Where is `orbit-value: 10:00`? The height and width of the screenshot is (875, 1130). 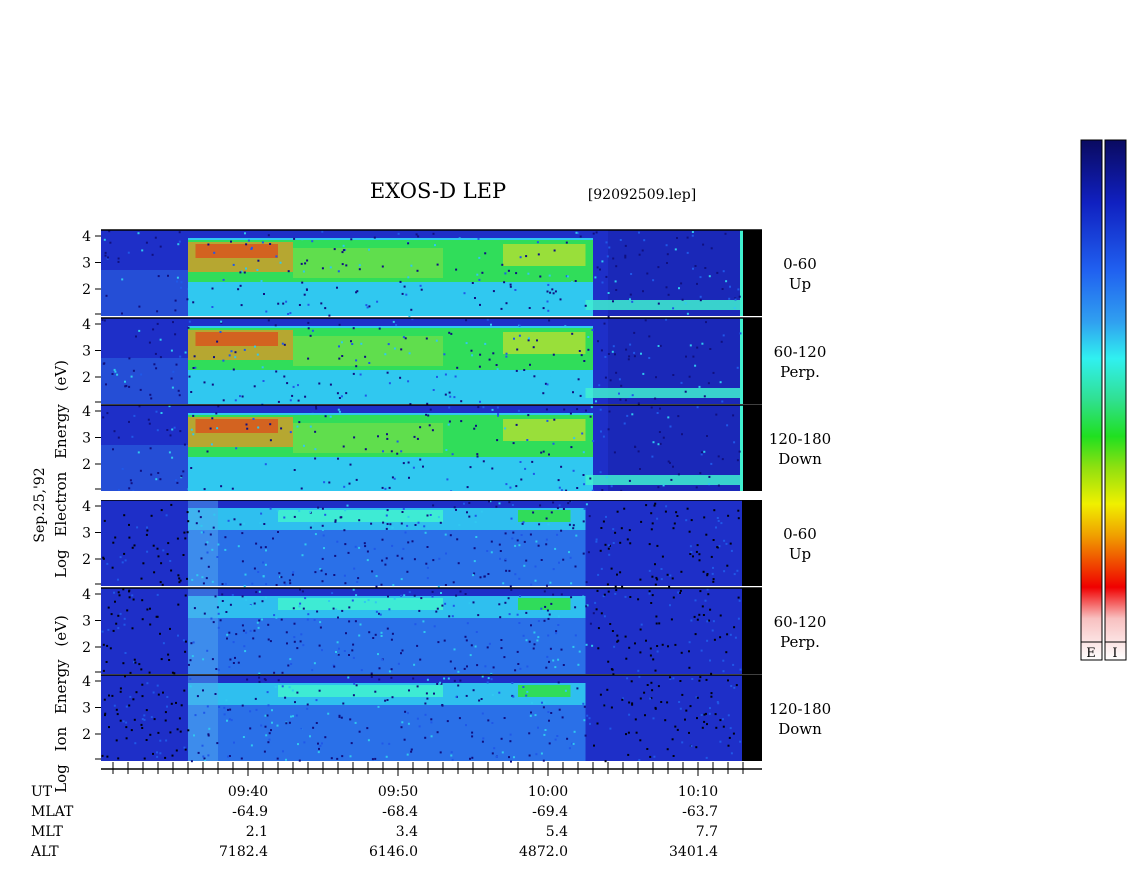 orbit-value: 10:00 is located at coordinates (548, 792).